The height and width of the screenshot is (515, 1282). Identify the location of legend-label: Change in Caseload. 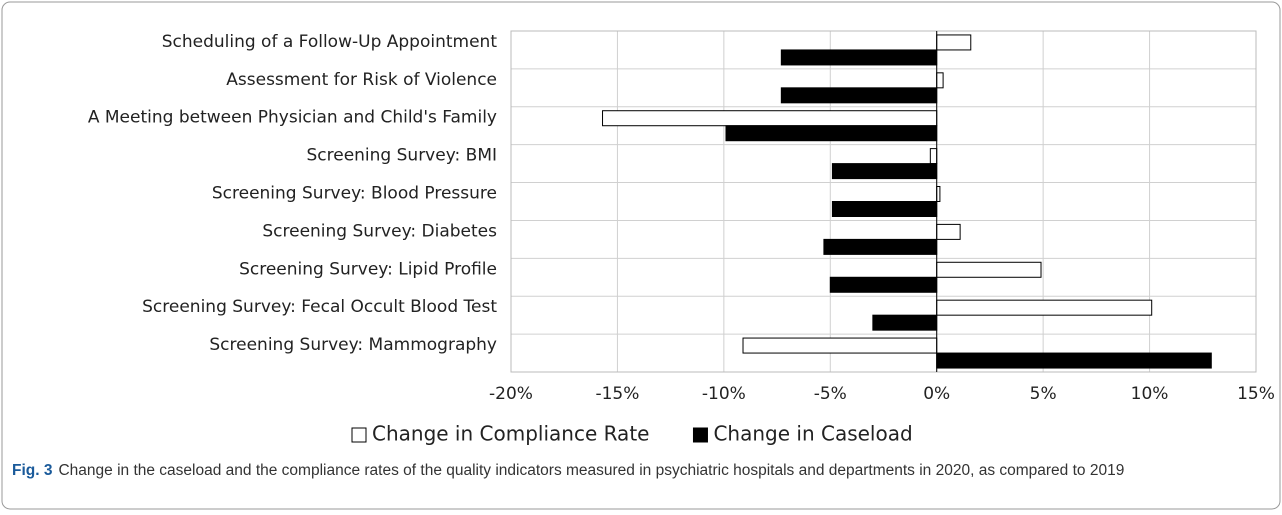
(812, 434).